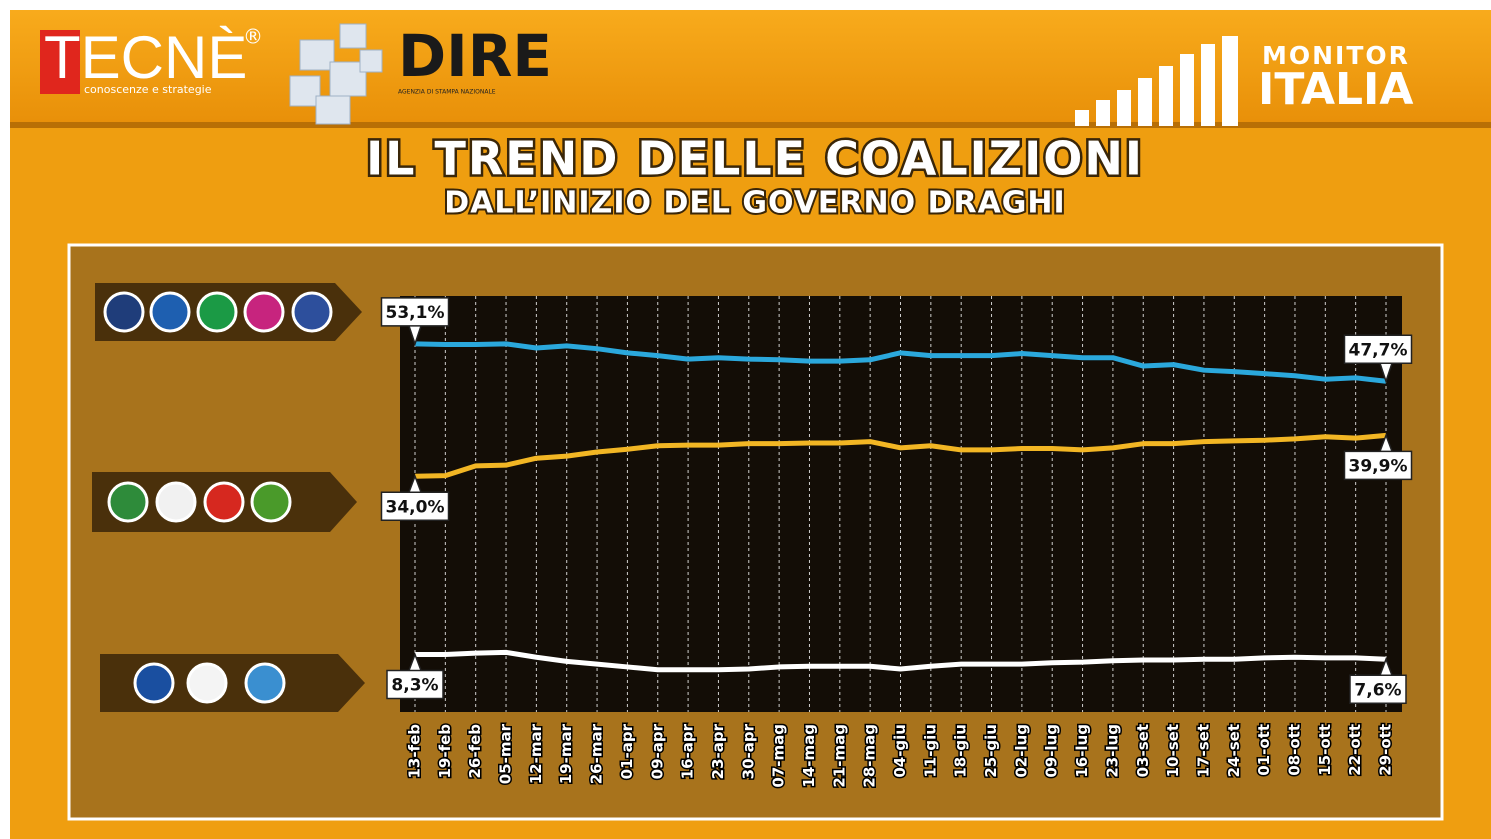 This screenshot has height=839, width=1491. Describe the element at coordinates (754, 203) in the screenshot. I see `chart-subtitle: DALL’INIZIO DEL GOVERNO DRAGHI` at that location.